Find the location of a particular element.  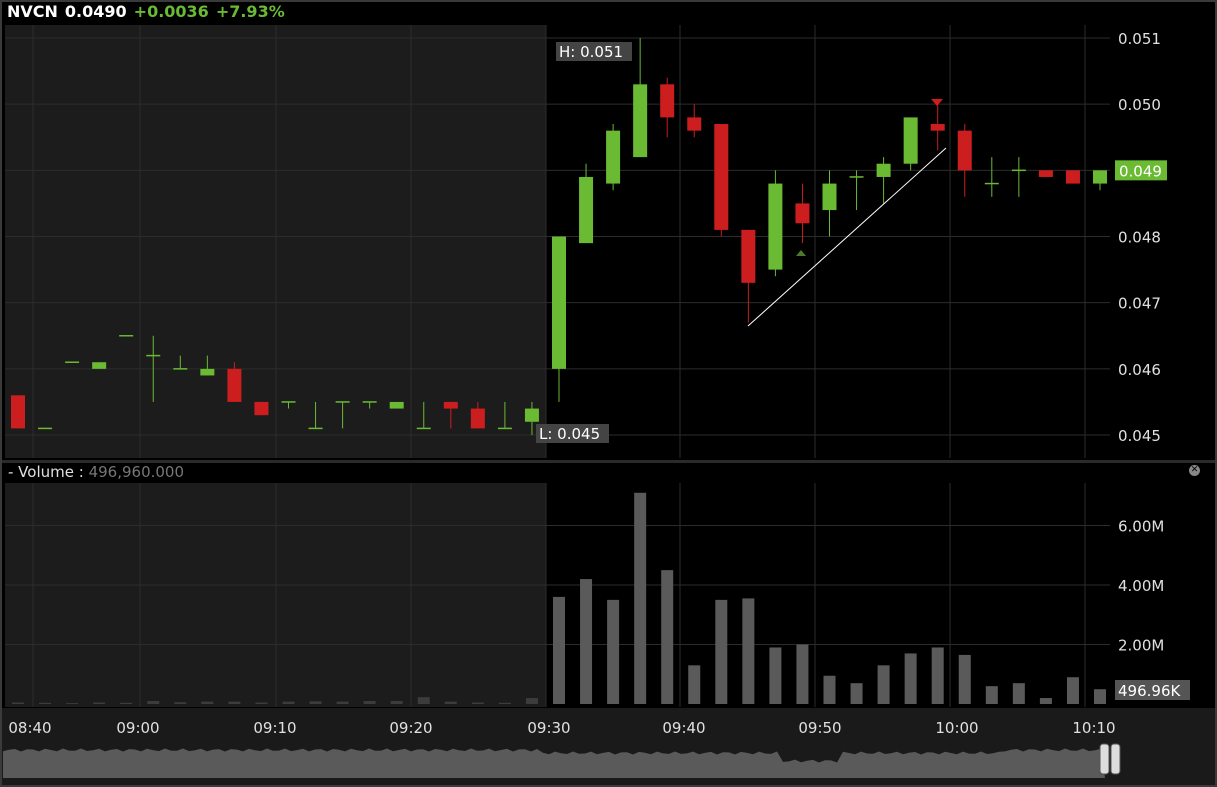

price-tick-label: 0.050 is located at coordinates (1139, 105).